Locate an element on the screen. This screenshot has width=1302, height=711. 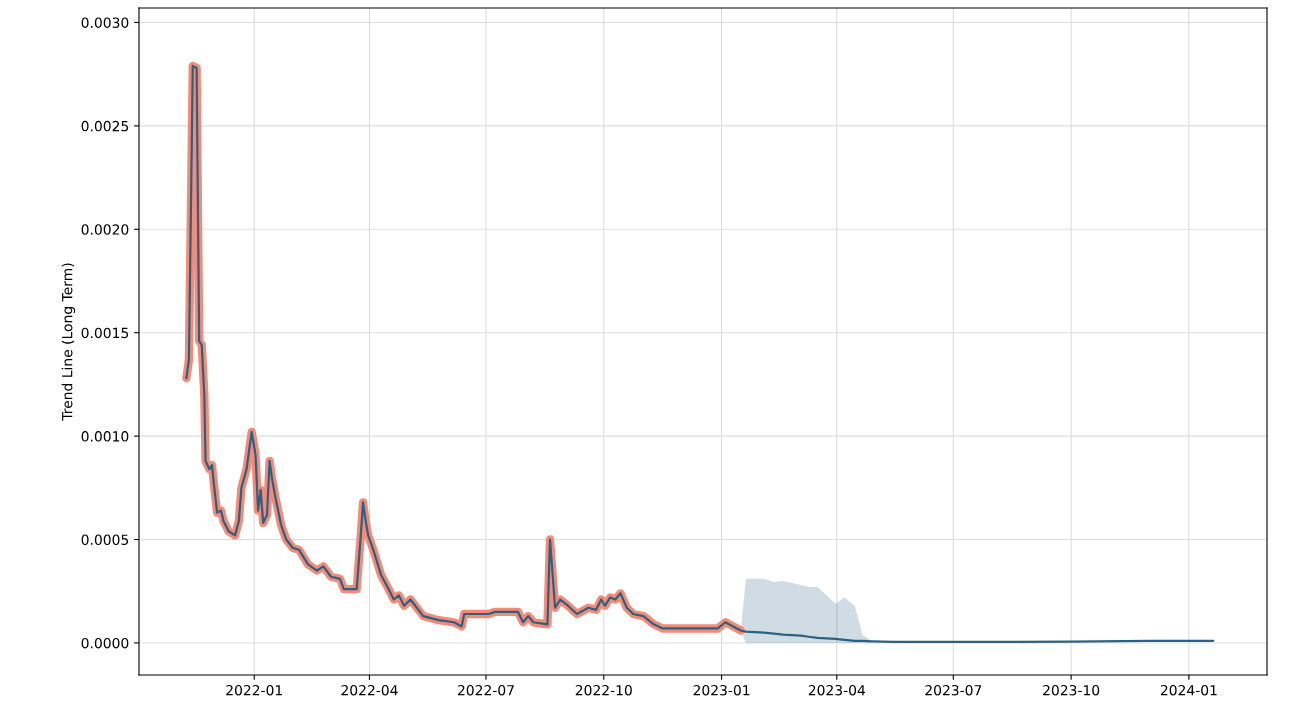
x-tick-label: 2022-10 is located at coordinates (603, 690).